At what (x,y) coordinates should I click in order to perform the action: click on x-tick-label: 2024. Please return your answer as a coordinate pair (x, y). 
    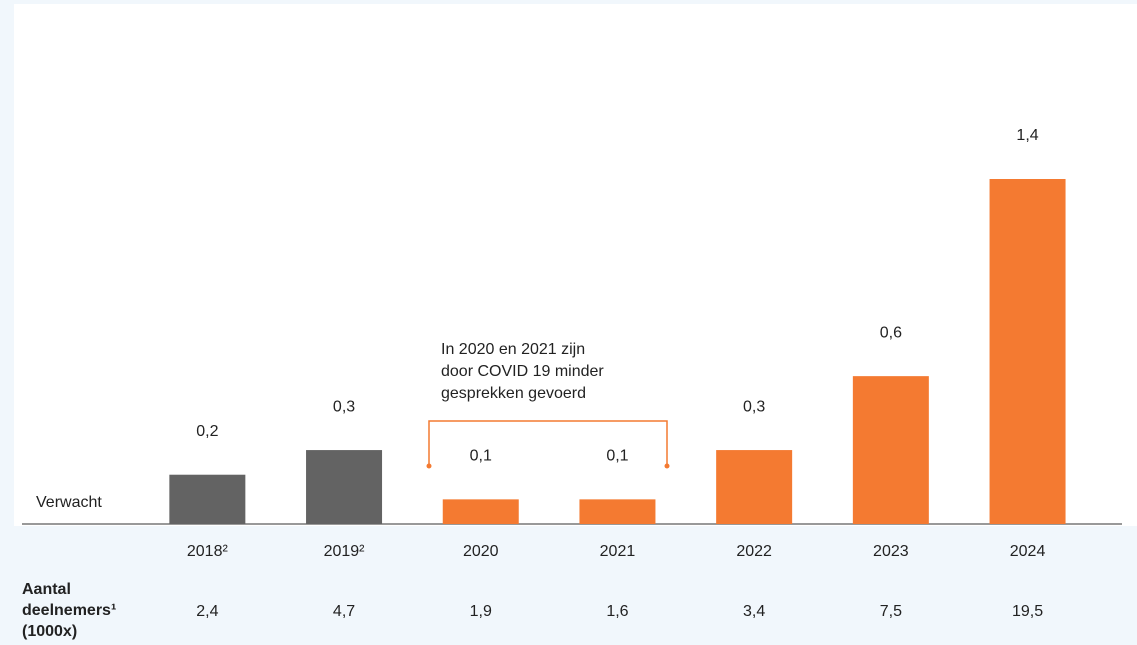
    Looking at the image, I should click on (1028, 551).